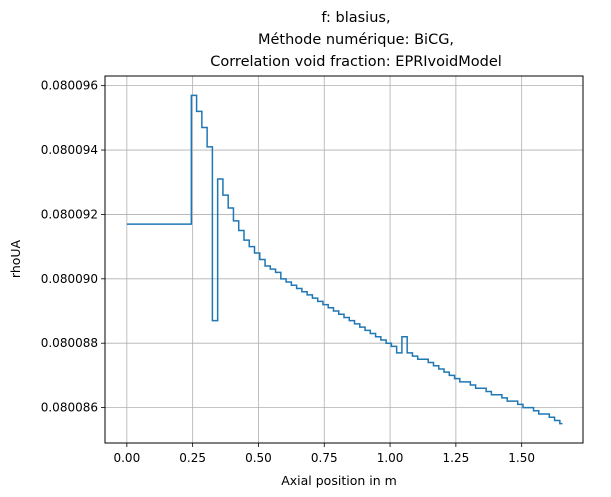 The height and width of the screenshot is (497, 611). I want to click on chart-title-line-1: f: blasius,, so click(355, 18).